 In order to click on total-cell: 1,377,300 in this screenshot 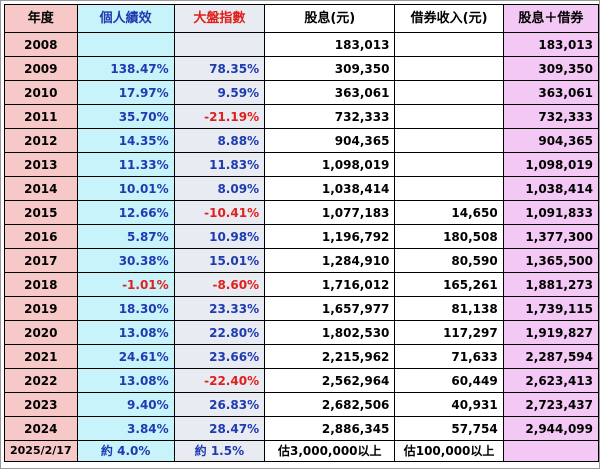, I will do `click(551, 236)`.